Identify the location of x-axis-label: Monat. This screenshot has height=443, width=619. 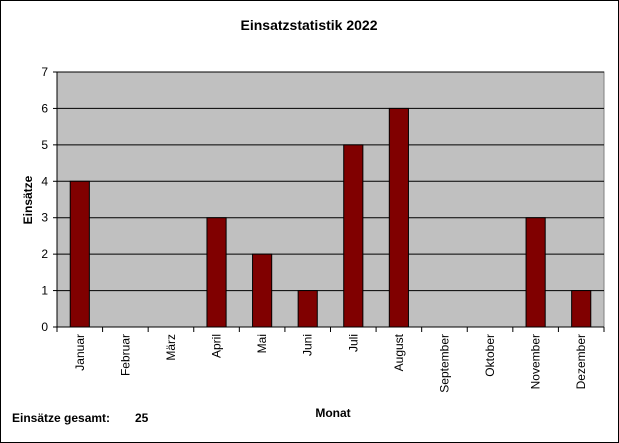
(332, 413).